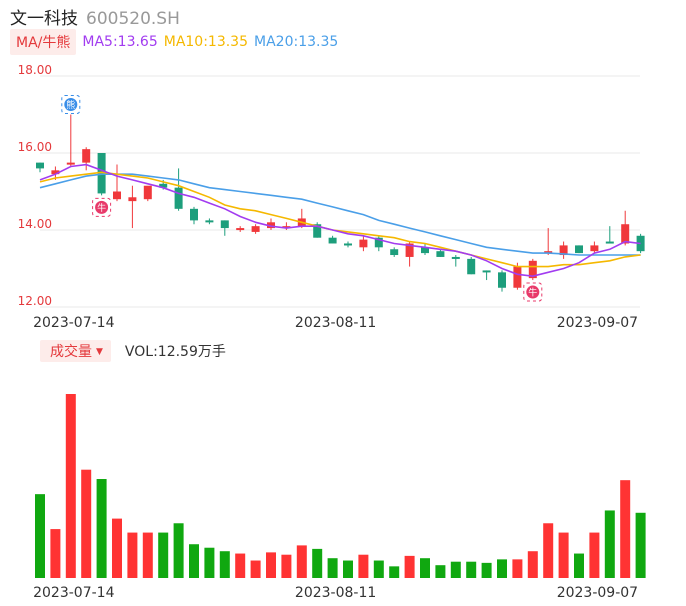 The height and width of the screenshot is (606, 686). I want to click on marker-frame, so click(533, 292).